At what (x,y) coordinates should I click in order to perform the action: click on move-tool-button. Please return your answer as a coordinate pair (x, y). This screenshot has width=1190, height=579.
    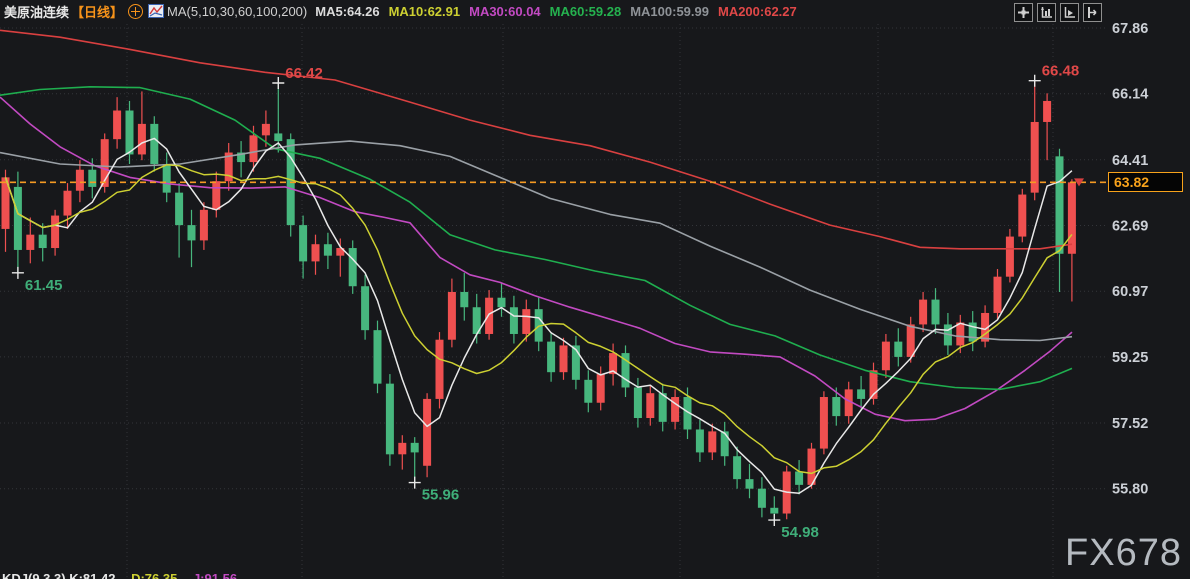
    Looking at the image, I should click on (1023, 12).